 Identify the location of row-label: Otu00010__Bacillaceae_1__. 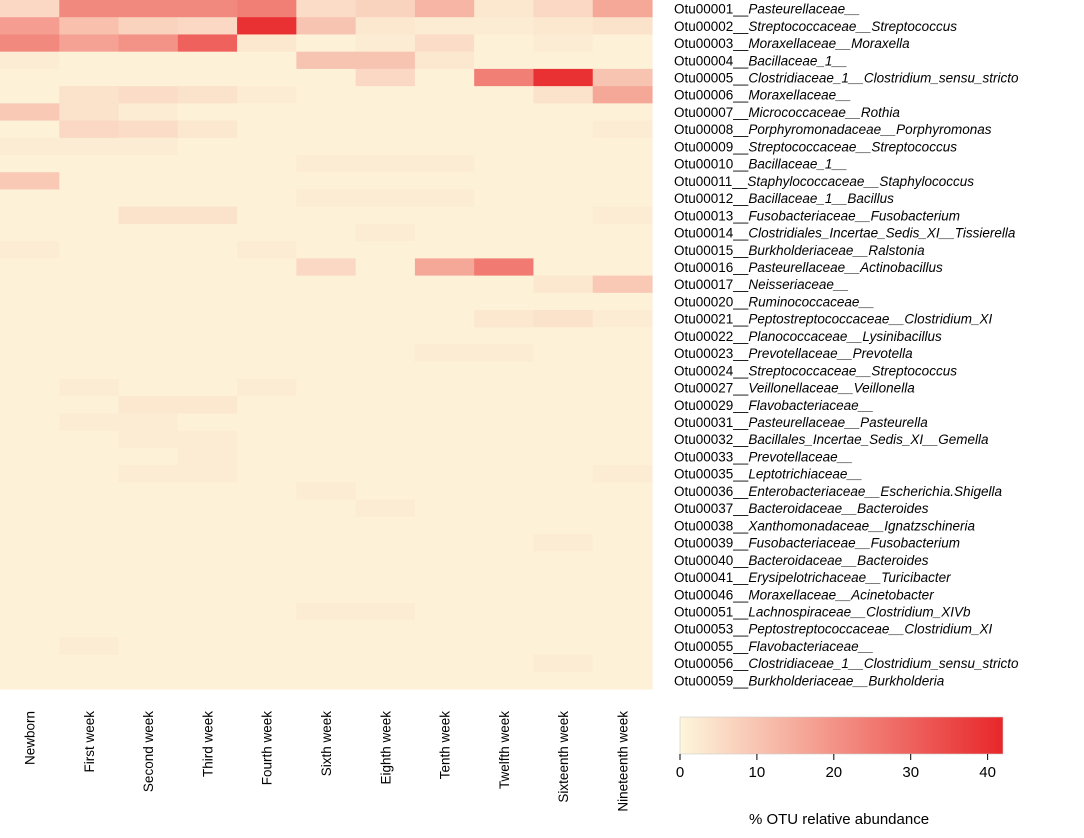
(760, 164).